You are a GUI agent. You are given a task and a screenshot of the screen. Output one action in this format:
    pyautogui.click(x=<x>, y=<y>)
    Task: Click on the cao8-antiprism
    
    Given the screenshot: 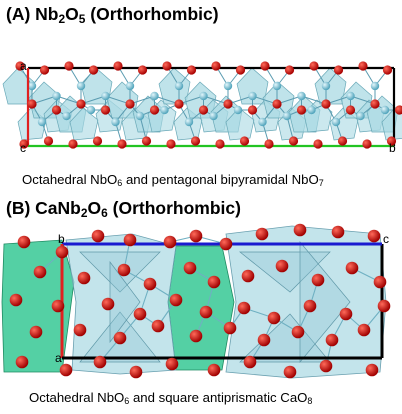 What is the action you would take?
    pyautogui.click(x=201, y=308)
    